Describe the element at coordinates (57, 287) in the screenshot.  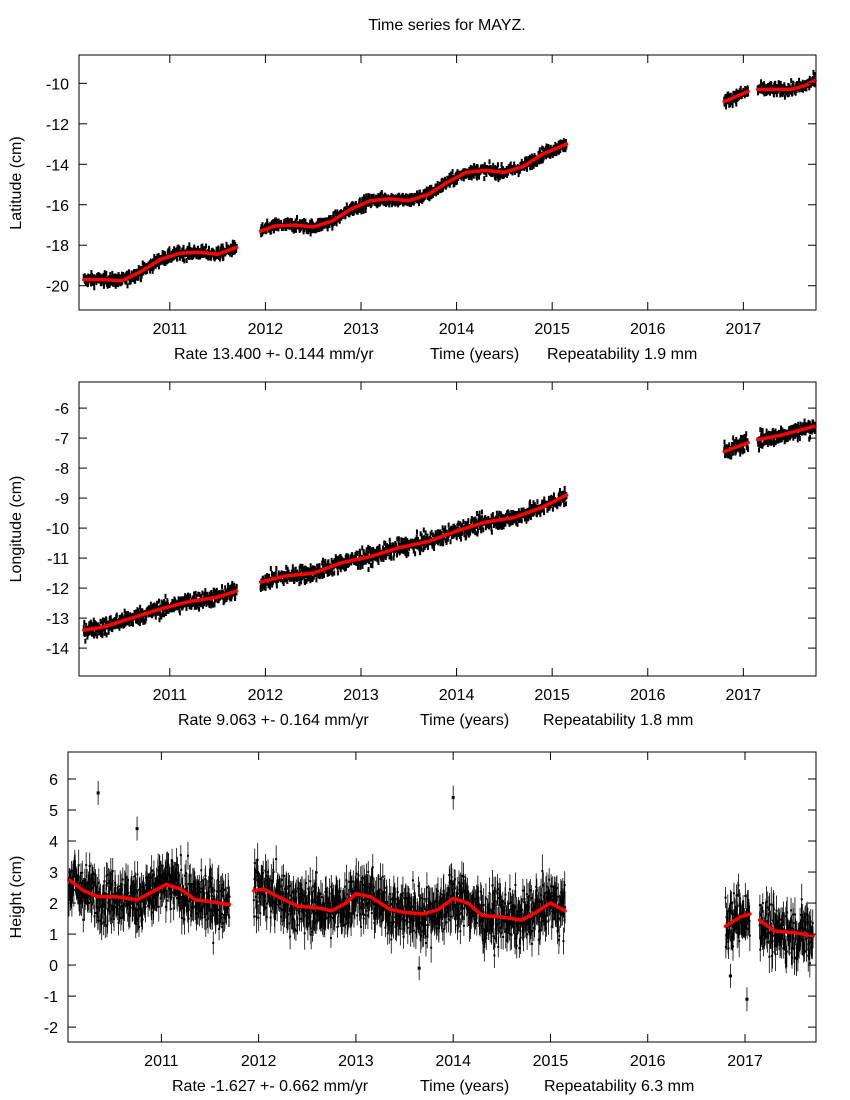
I see `latitude-y-tick-label: -20` at that location.